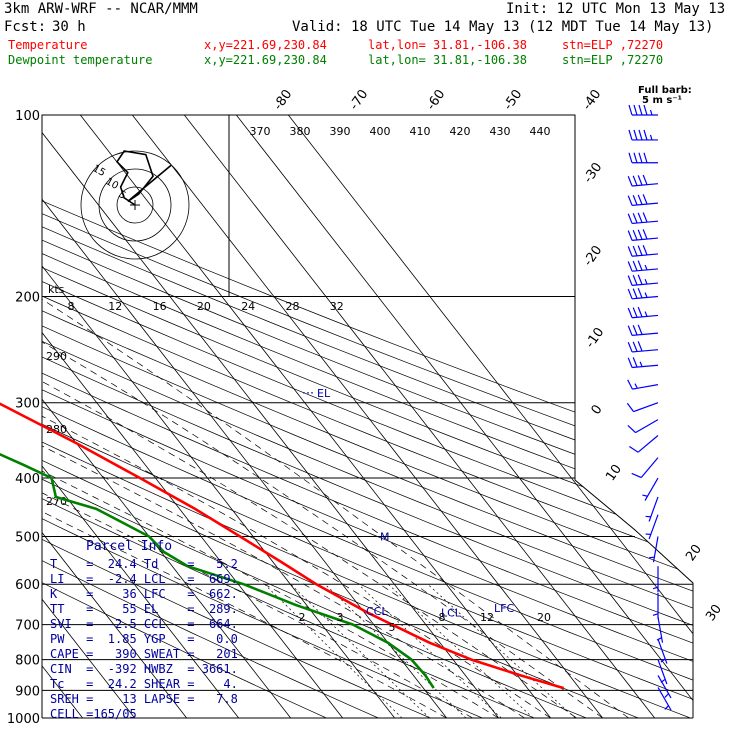 The height and width of the screenshot is (740, 740). Describe the element at coordinates (337, 306) in the screenshot. I see `hodograph-speed-label: 32` at that location.